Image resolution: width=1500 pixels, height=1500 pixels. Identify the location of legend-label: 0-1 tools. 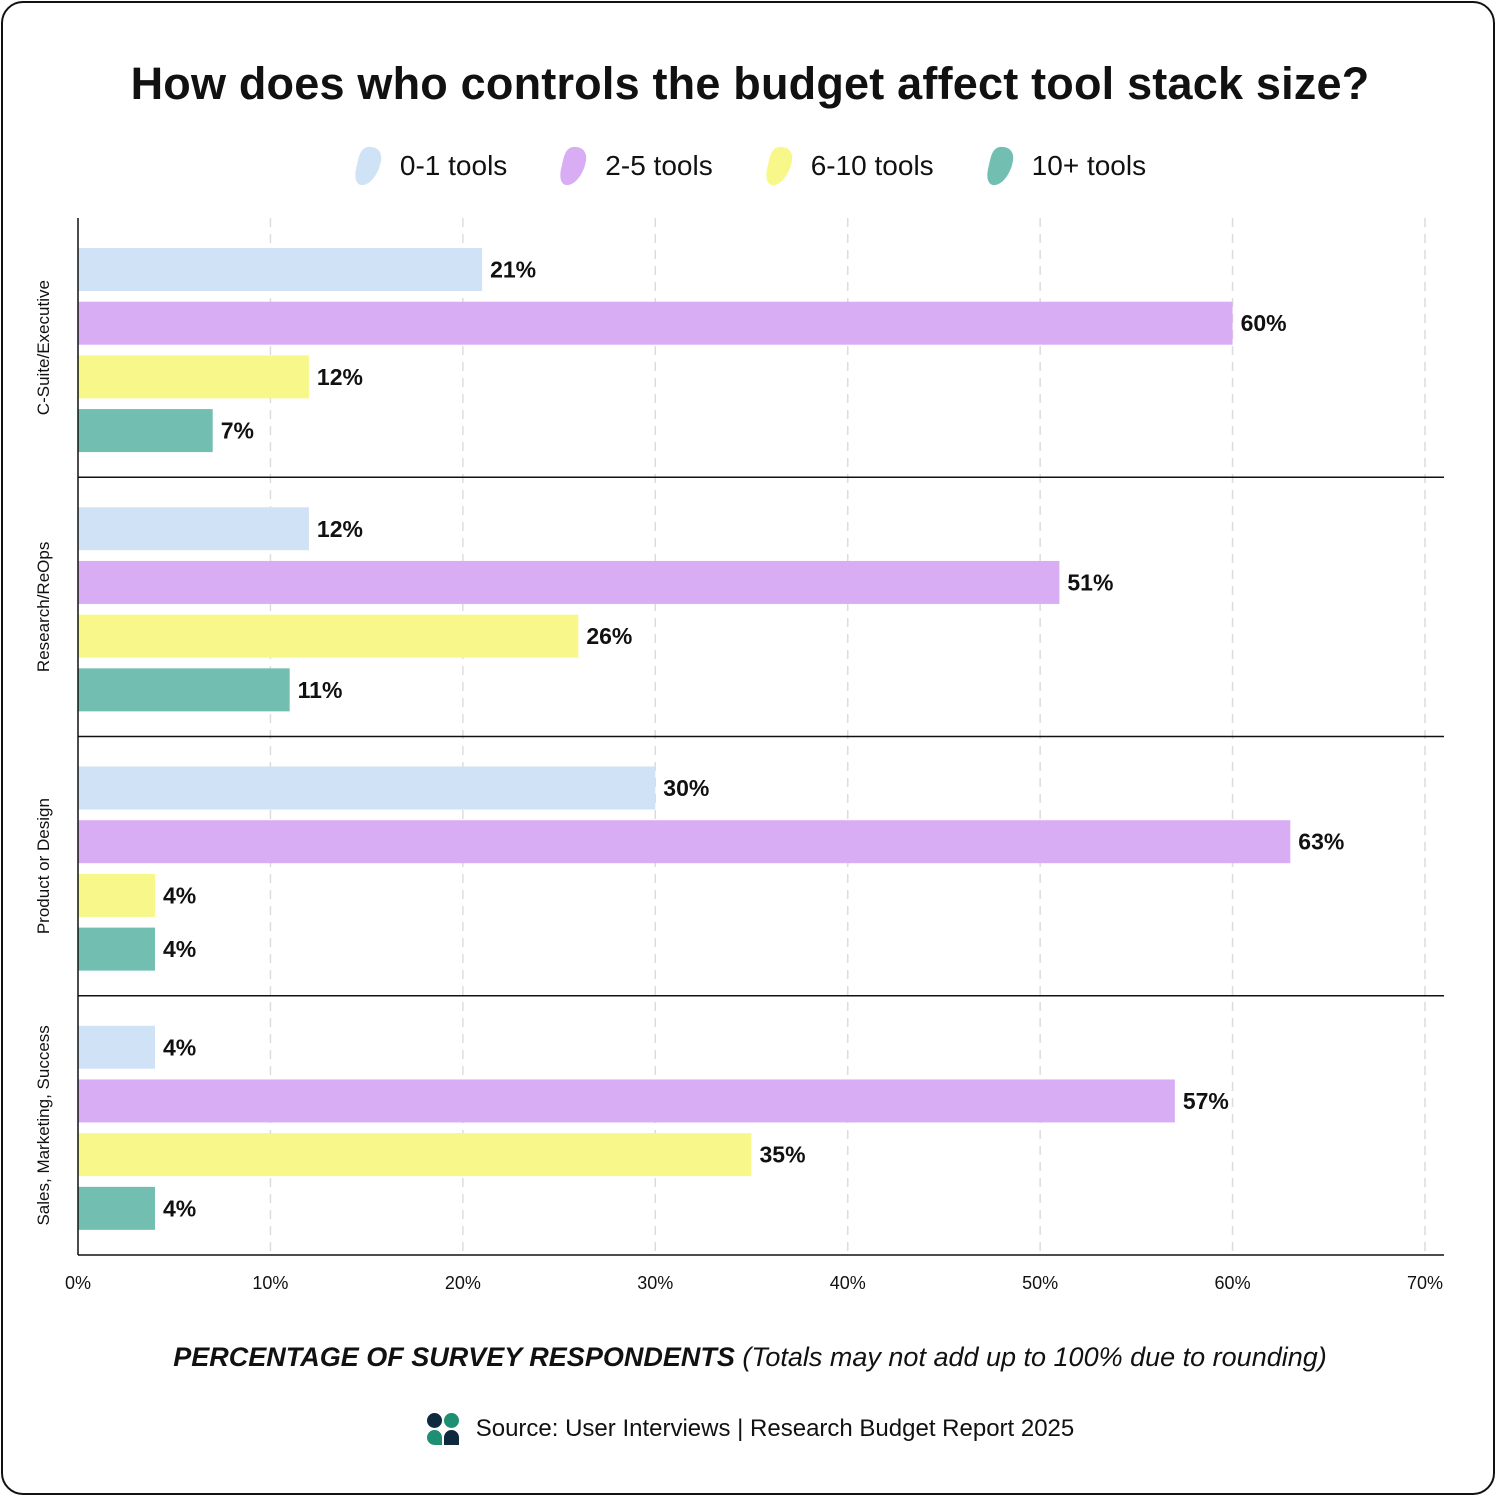
(453, 165).